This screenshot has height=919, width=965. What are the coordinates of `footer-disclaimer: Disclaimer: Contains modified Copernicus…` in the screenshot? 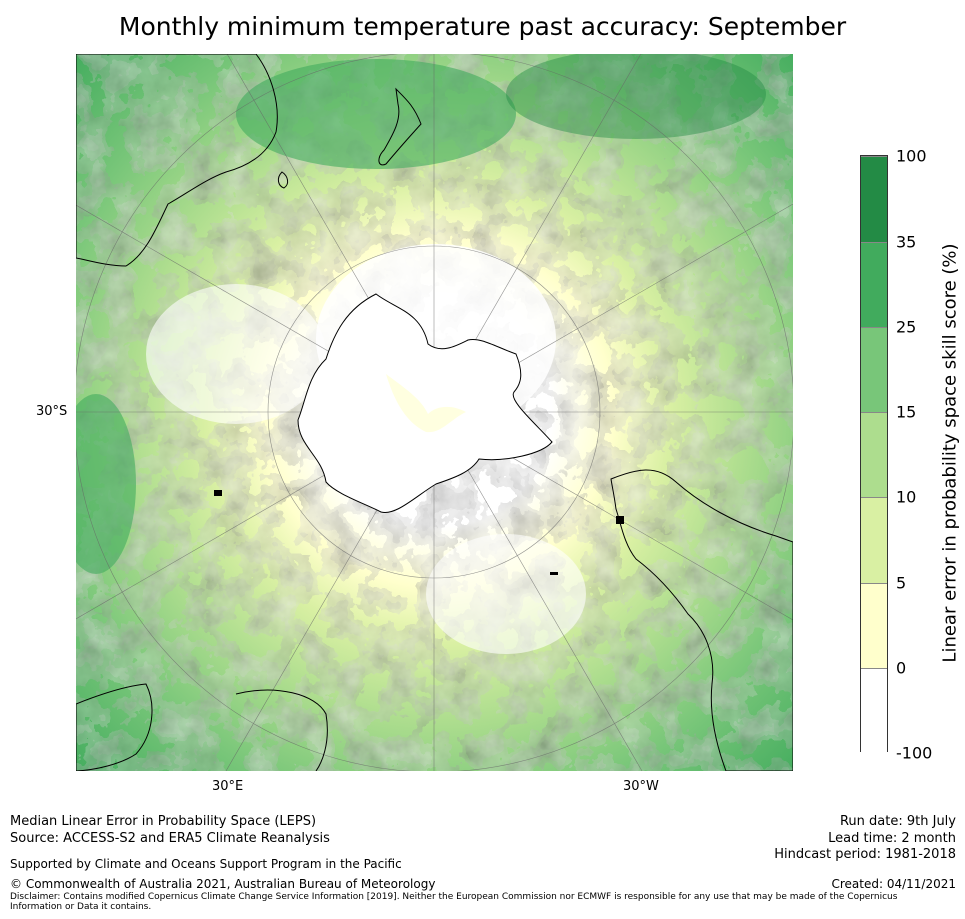 It's located at (454, 902).